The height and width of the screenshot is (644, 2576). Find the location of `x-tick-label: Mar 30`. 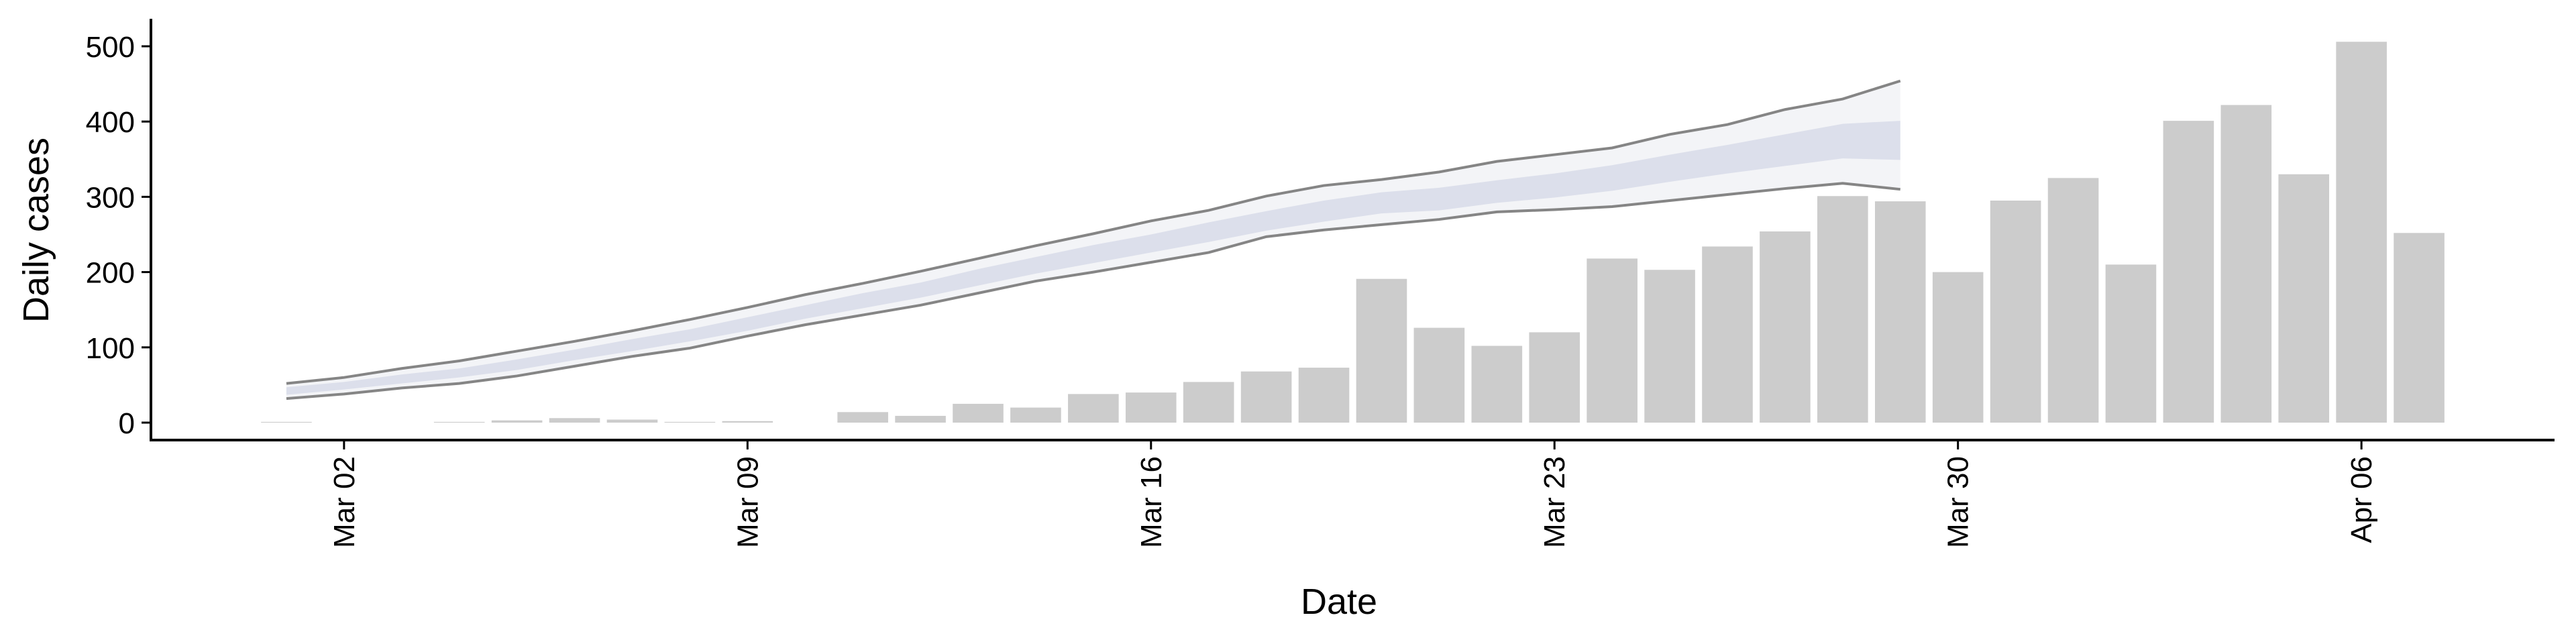

x-tick-label: Mar 30 is located at coordinates (1958, 502).